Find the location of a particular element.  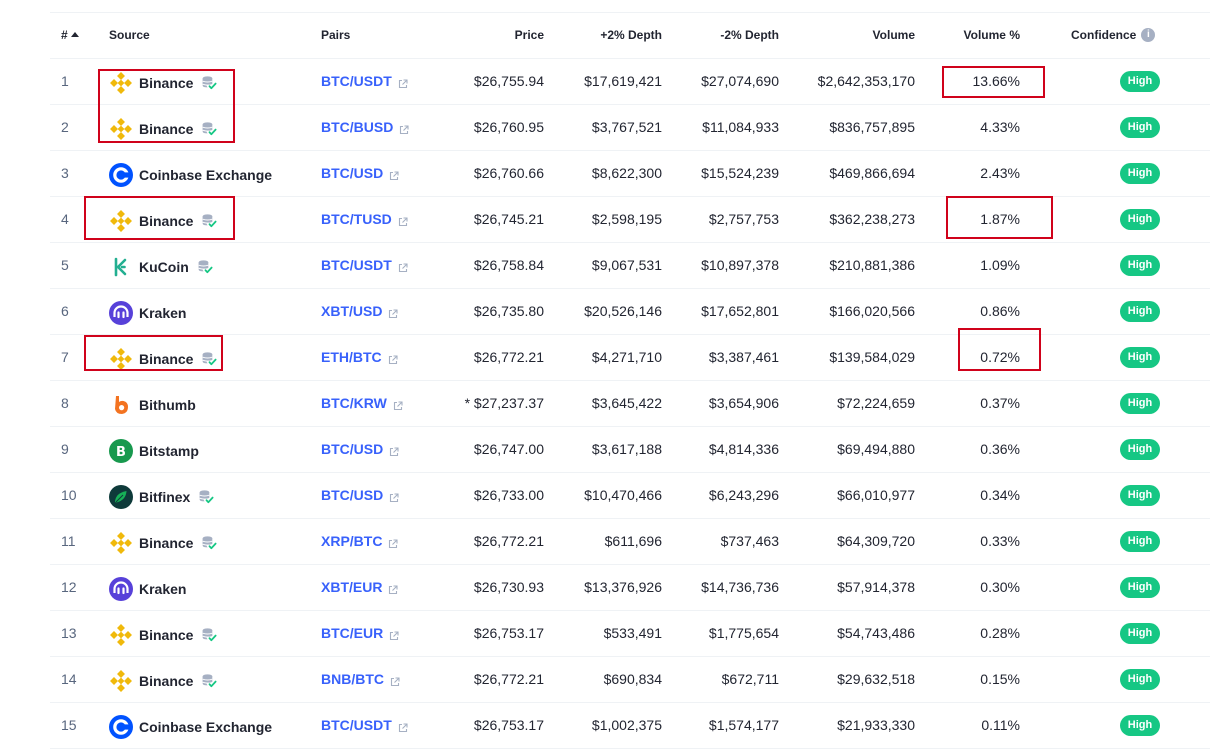

price-cell: $26,733.00 is located at coordinates (508, 495).